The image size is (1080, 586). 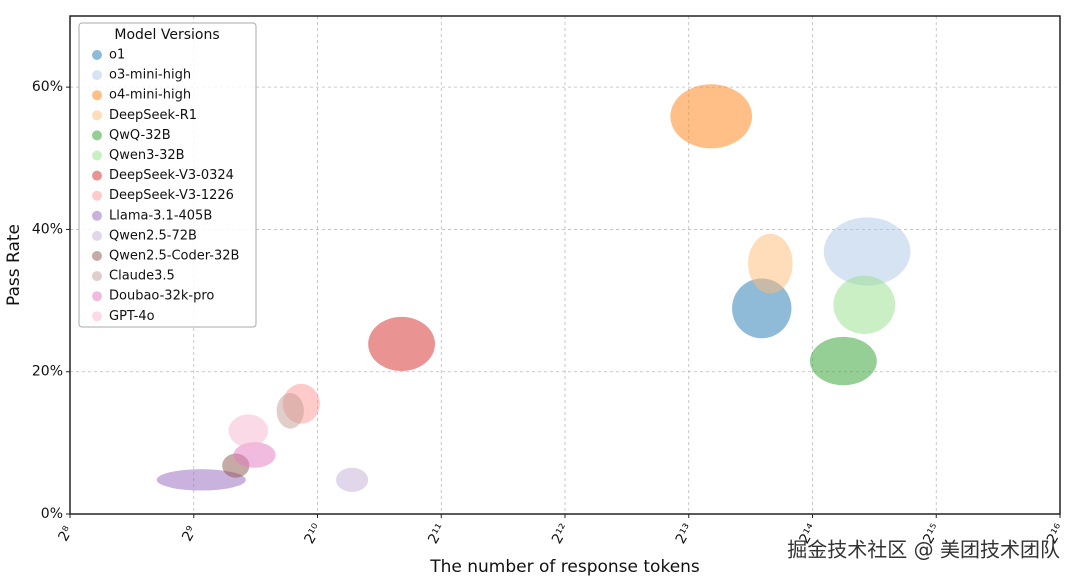 I want to click on legend-label: DeepSeek-V3-1226, so click(x=171, y=195).